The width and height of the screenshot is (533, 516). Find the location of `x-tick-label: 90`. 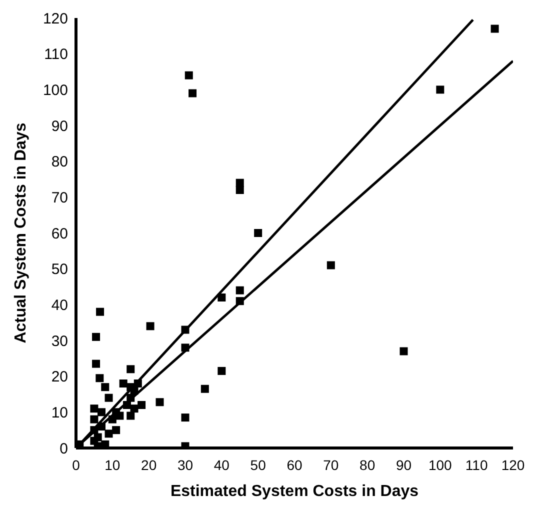

x-tick-label: 90 is located at coordinates (404, 465).